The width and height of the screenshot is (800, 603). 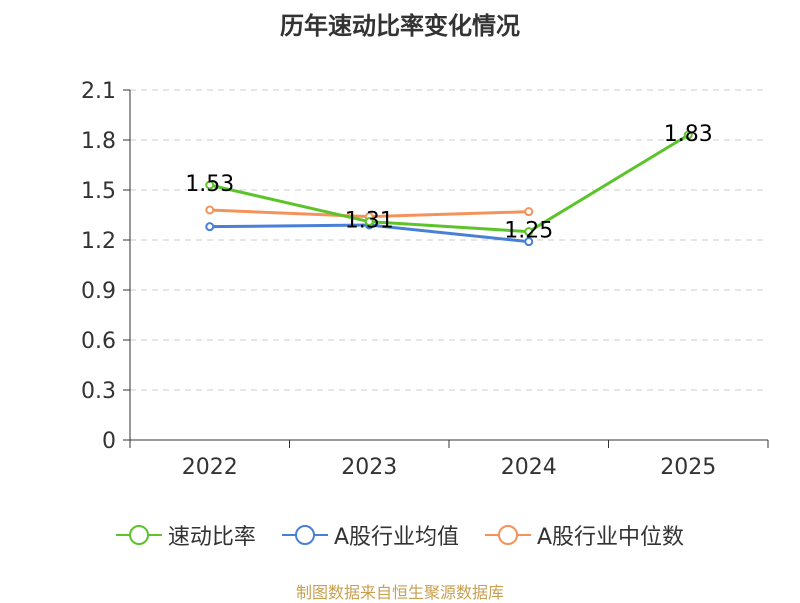 I want to click on legend-item-industry-median: A股行业中位数, so click(x=584, y=535).